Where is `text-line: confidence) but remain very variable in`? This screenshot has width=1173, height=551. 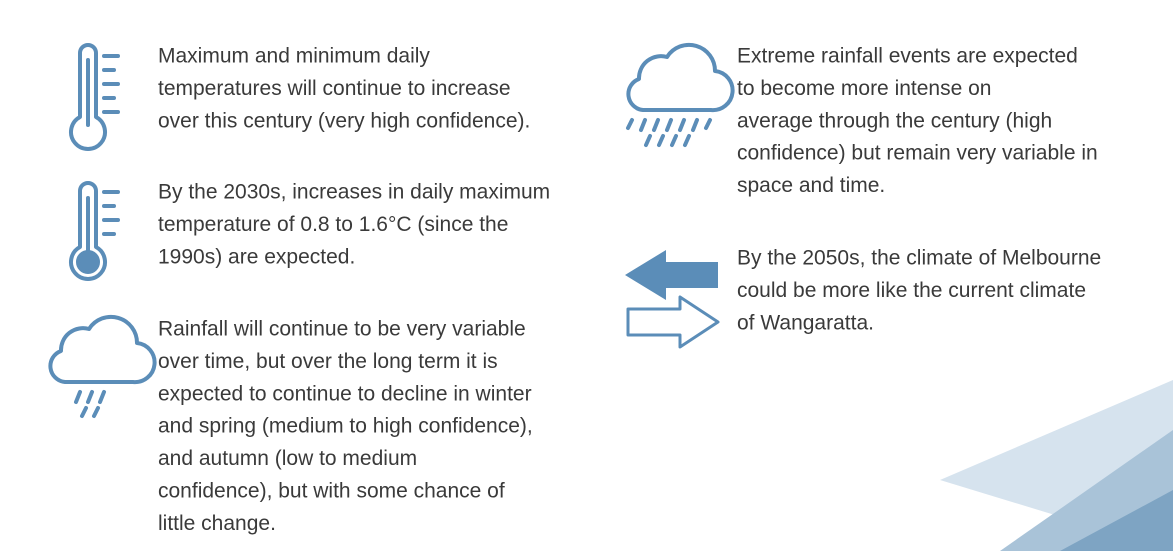 text-line: confidence) but remain very variable in is located at coordinates (917, 153).